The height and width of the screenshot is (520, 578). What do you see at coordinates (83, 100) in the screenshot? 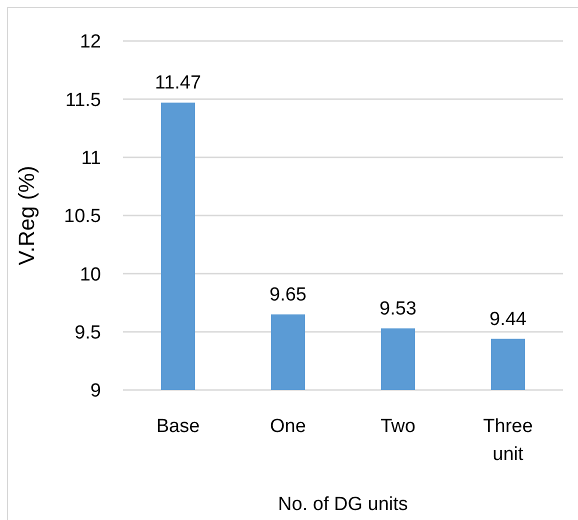
I see `y-tick-label: 11.5` at bounding box center [83, 100].